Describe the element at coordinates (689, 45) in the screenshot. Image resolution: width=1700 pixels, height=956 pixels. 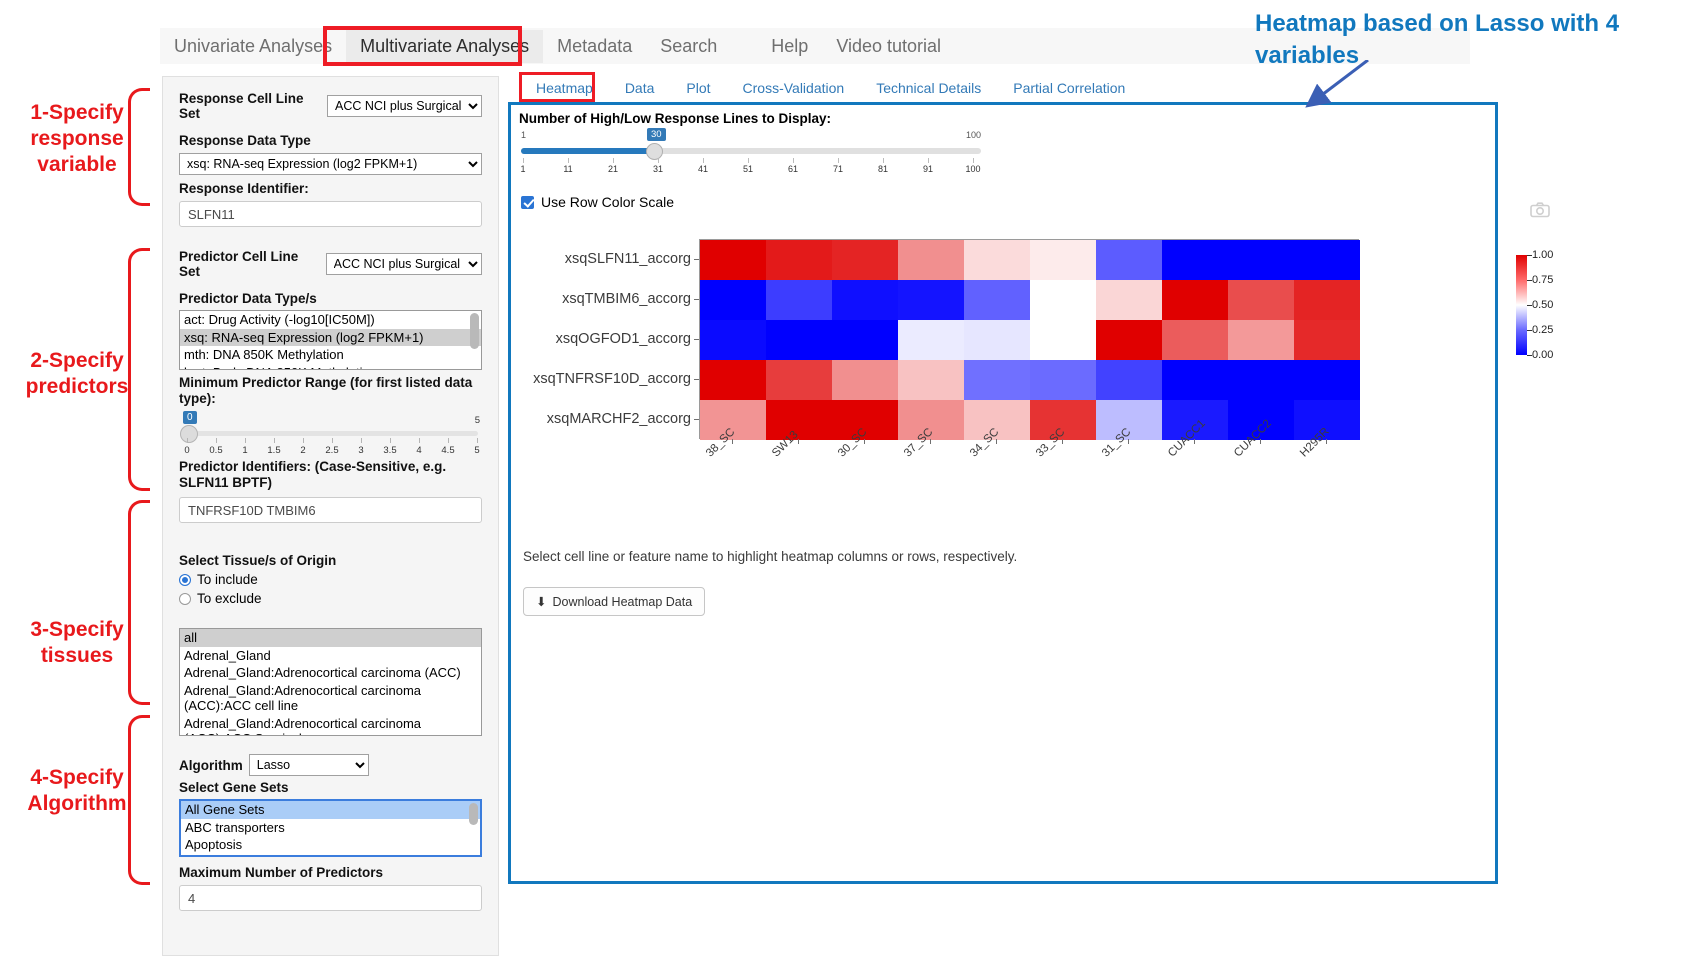
I see `nav-search: Search` at that location.